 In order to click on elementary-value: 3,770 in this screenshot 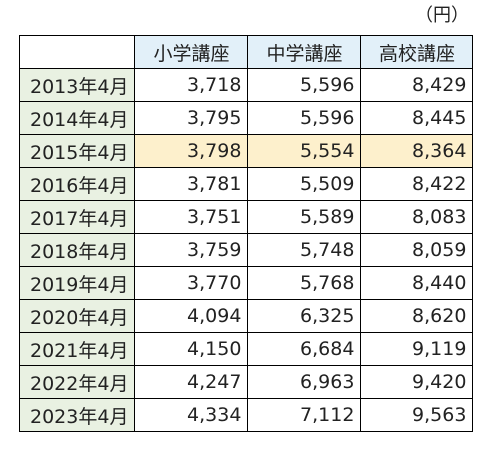, I will do `click(191, 283)`.